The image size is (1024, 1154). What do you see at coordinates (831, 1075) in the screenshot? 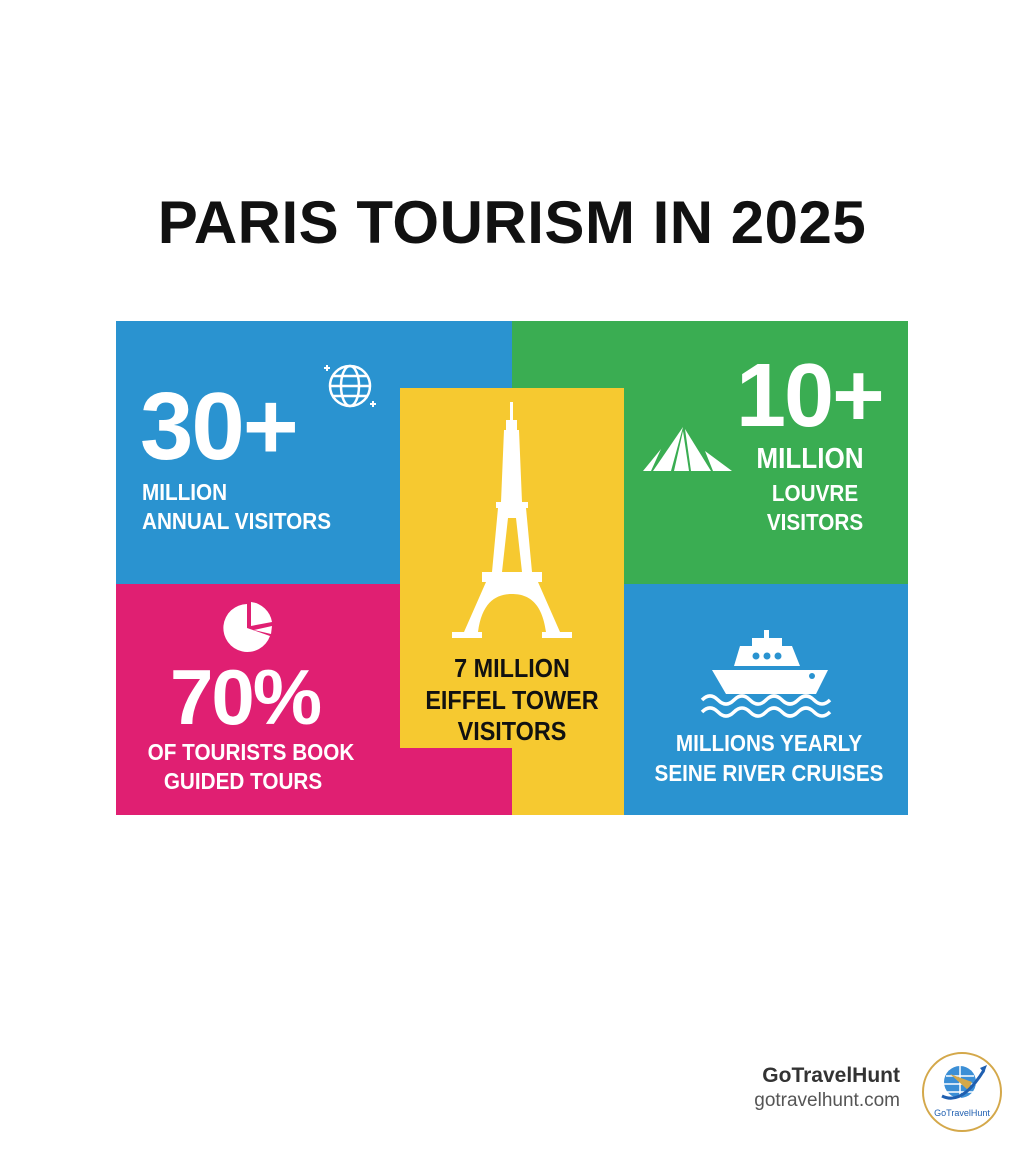
I see `brand-name: GoTravelHunt` at bounding box center [831, 1075].